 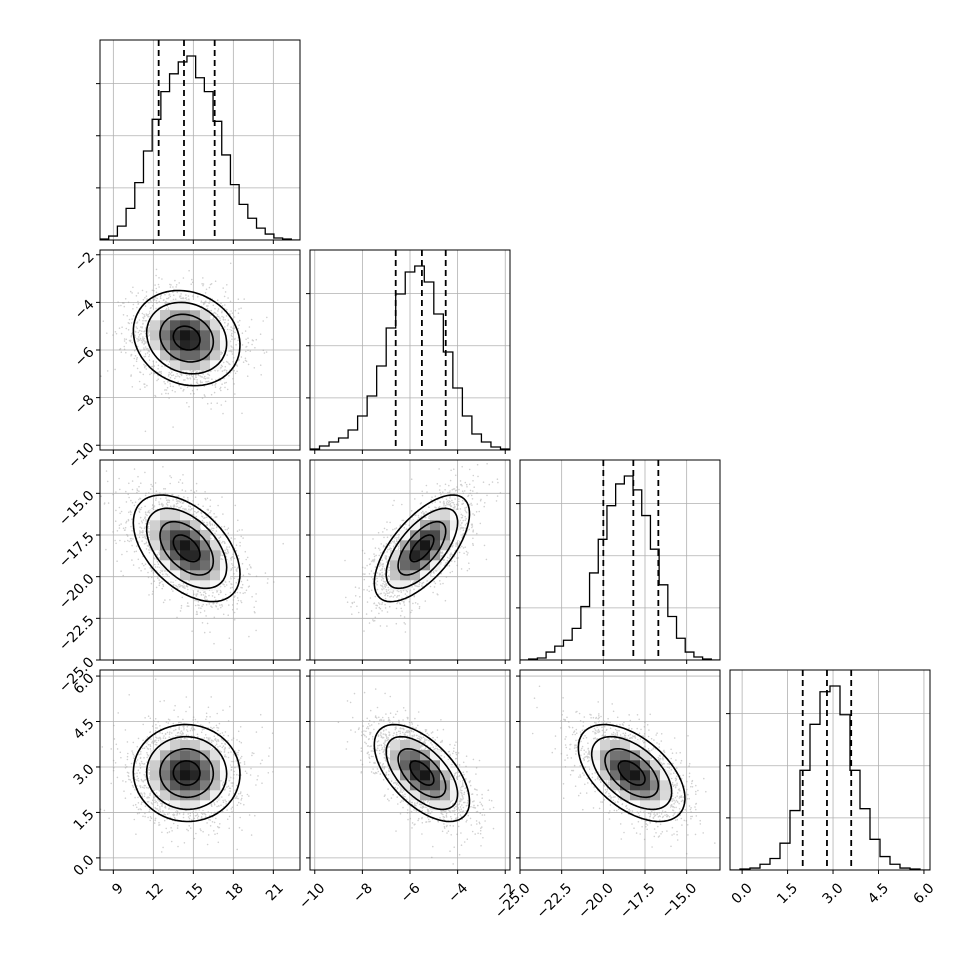 I want to click on y-tick-label-2-4: −15.0, so click(x=77, y=509).